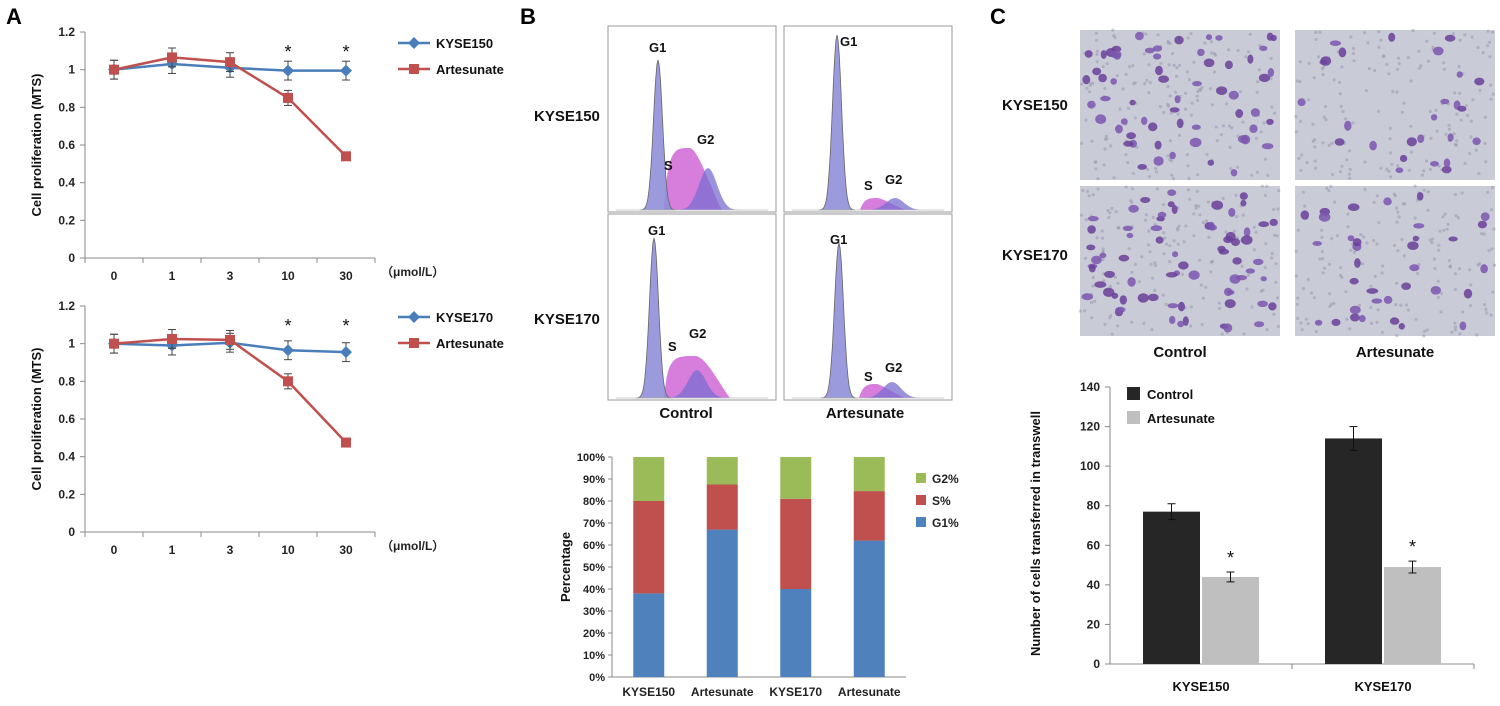 The image size is (1500, 706). I want to click on histogram-row-label: KYSE170, so click(567, 319).